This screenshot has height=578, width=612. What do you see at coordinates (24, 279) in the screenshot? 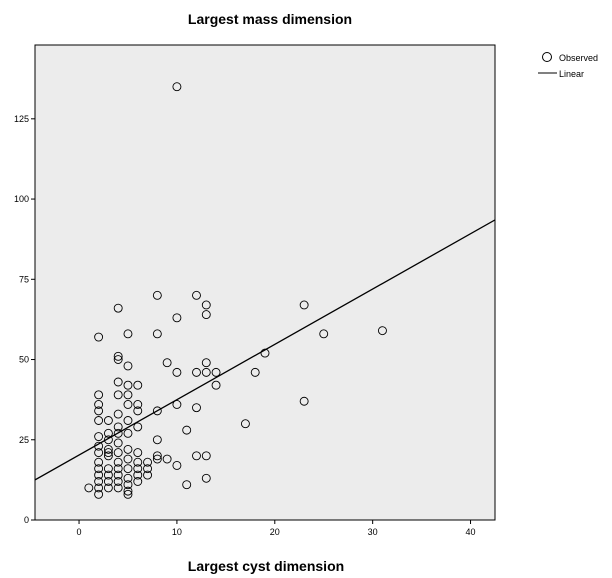
I see `y-tick-label: 75` at bounding box center [24, 279].